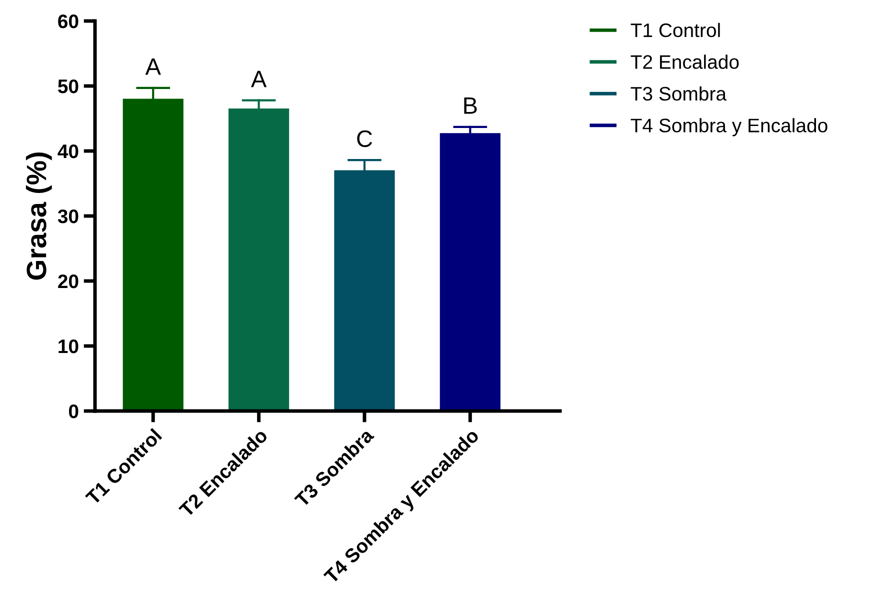 This screenshot has width=882, height=616. Describe the element at coordinates (68, 346) in the screenshot. I see `y-tick-label: 10` at that location.